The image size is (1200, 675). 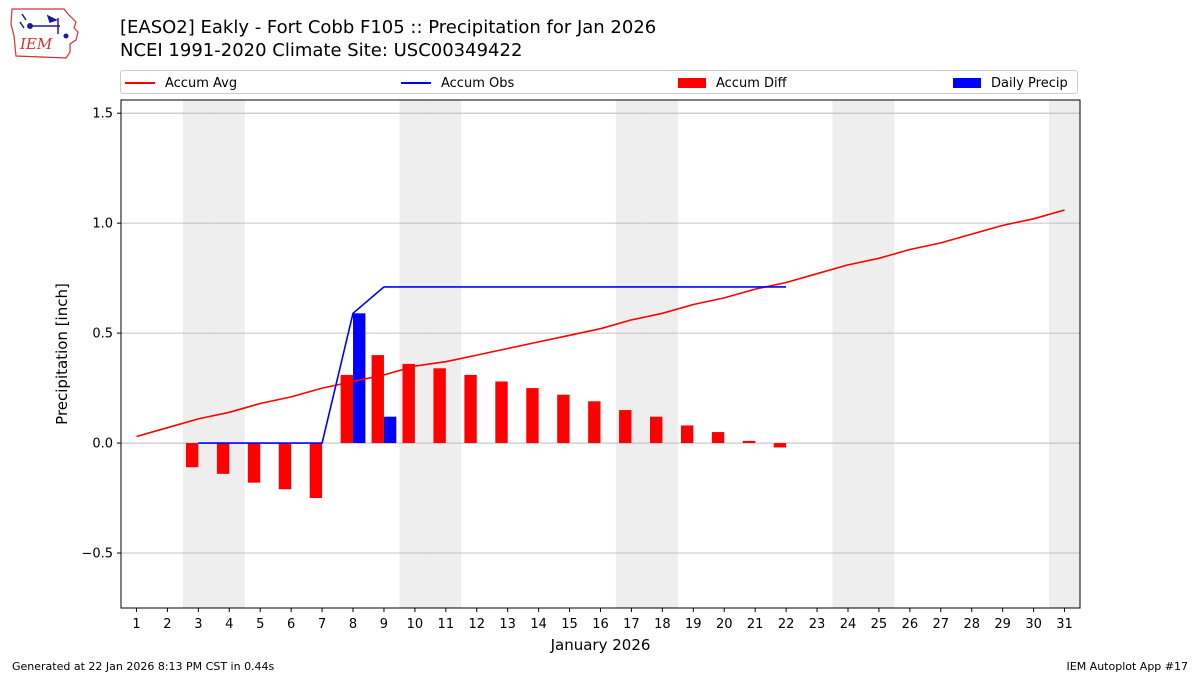 I want to click on legend-accum-avg: Accum Avg, so click(x=181, y=83).